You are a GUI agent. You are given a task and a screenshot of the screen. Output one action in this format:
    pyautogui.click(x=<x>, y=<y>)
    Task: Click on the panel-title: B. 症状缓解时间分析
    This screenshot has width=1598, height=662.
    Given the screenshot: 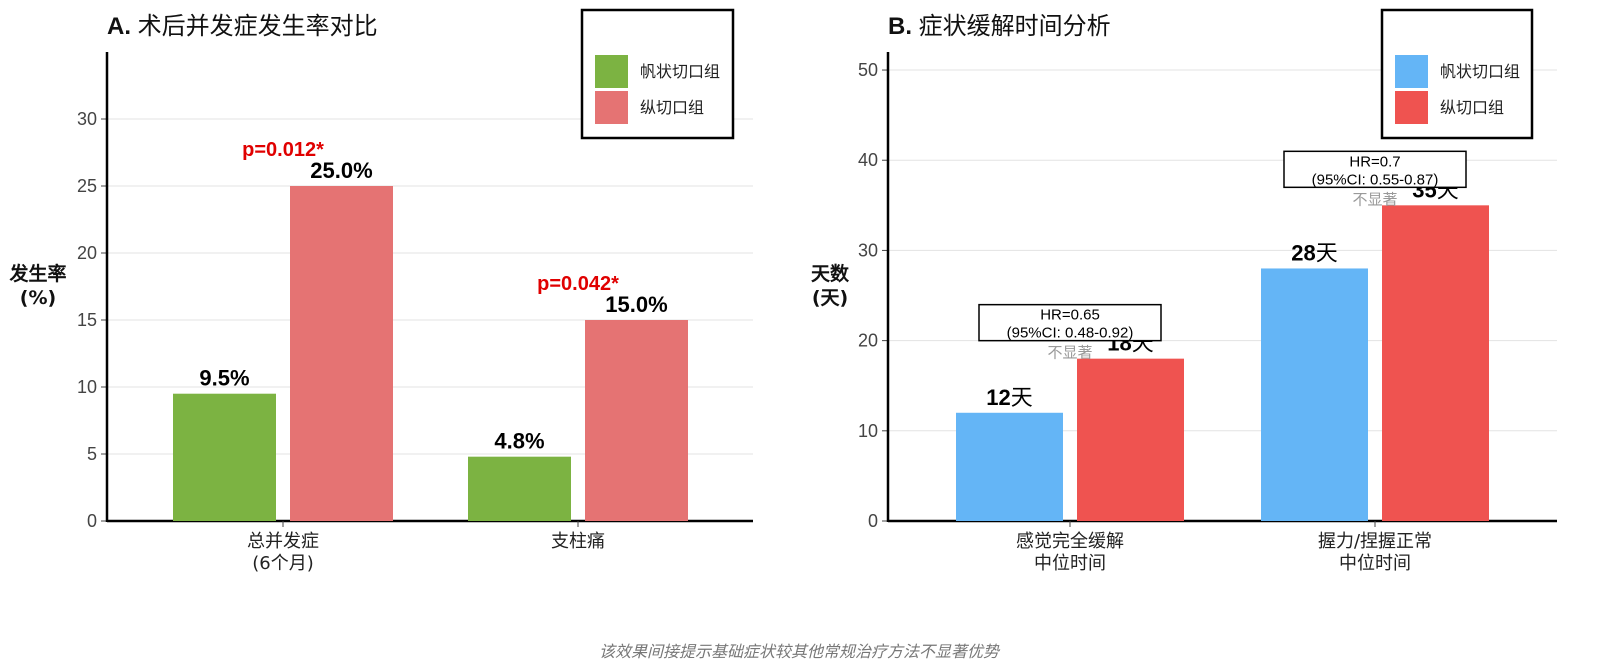 What is the action you would take?
    pyautogui.click(x=999, y=26)
    